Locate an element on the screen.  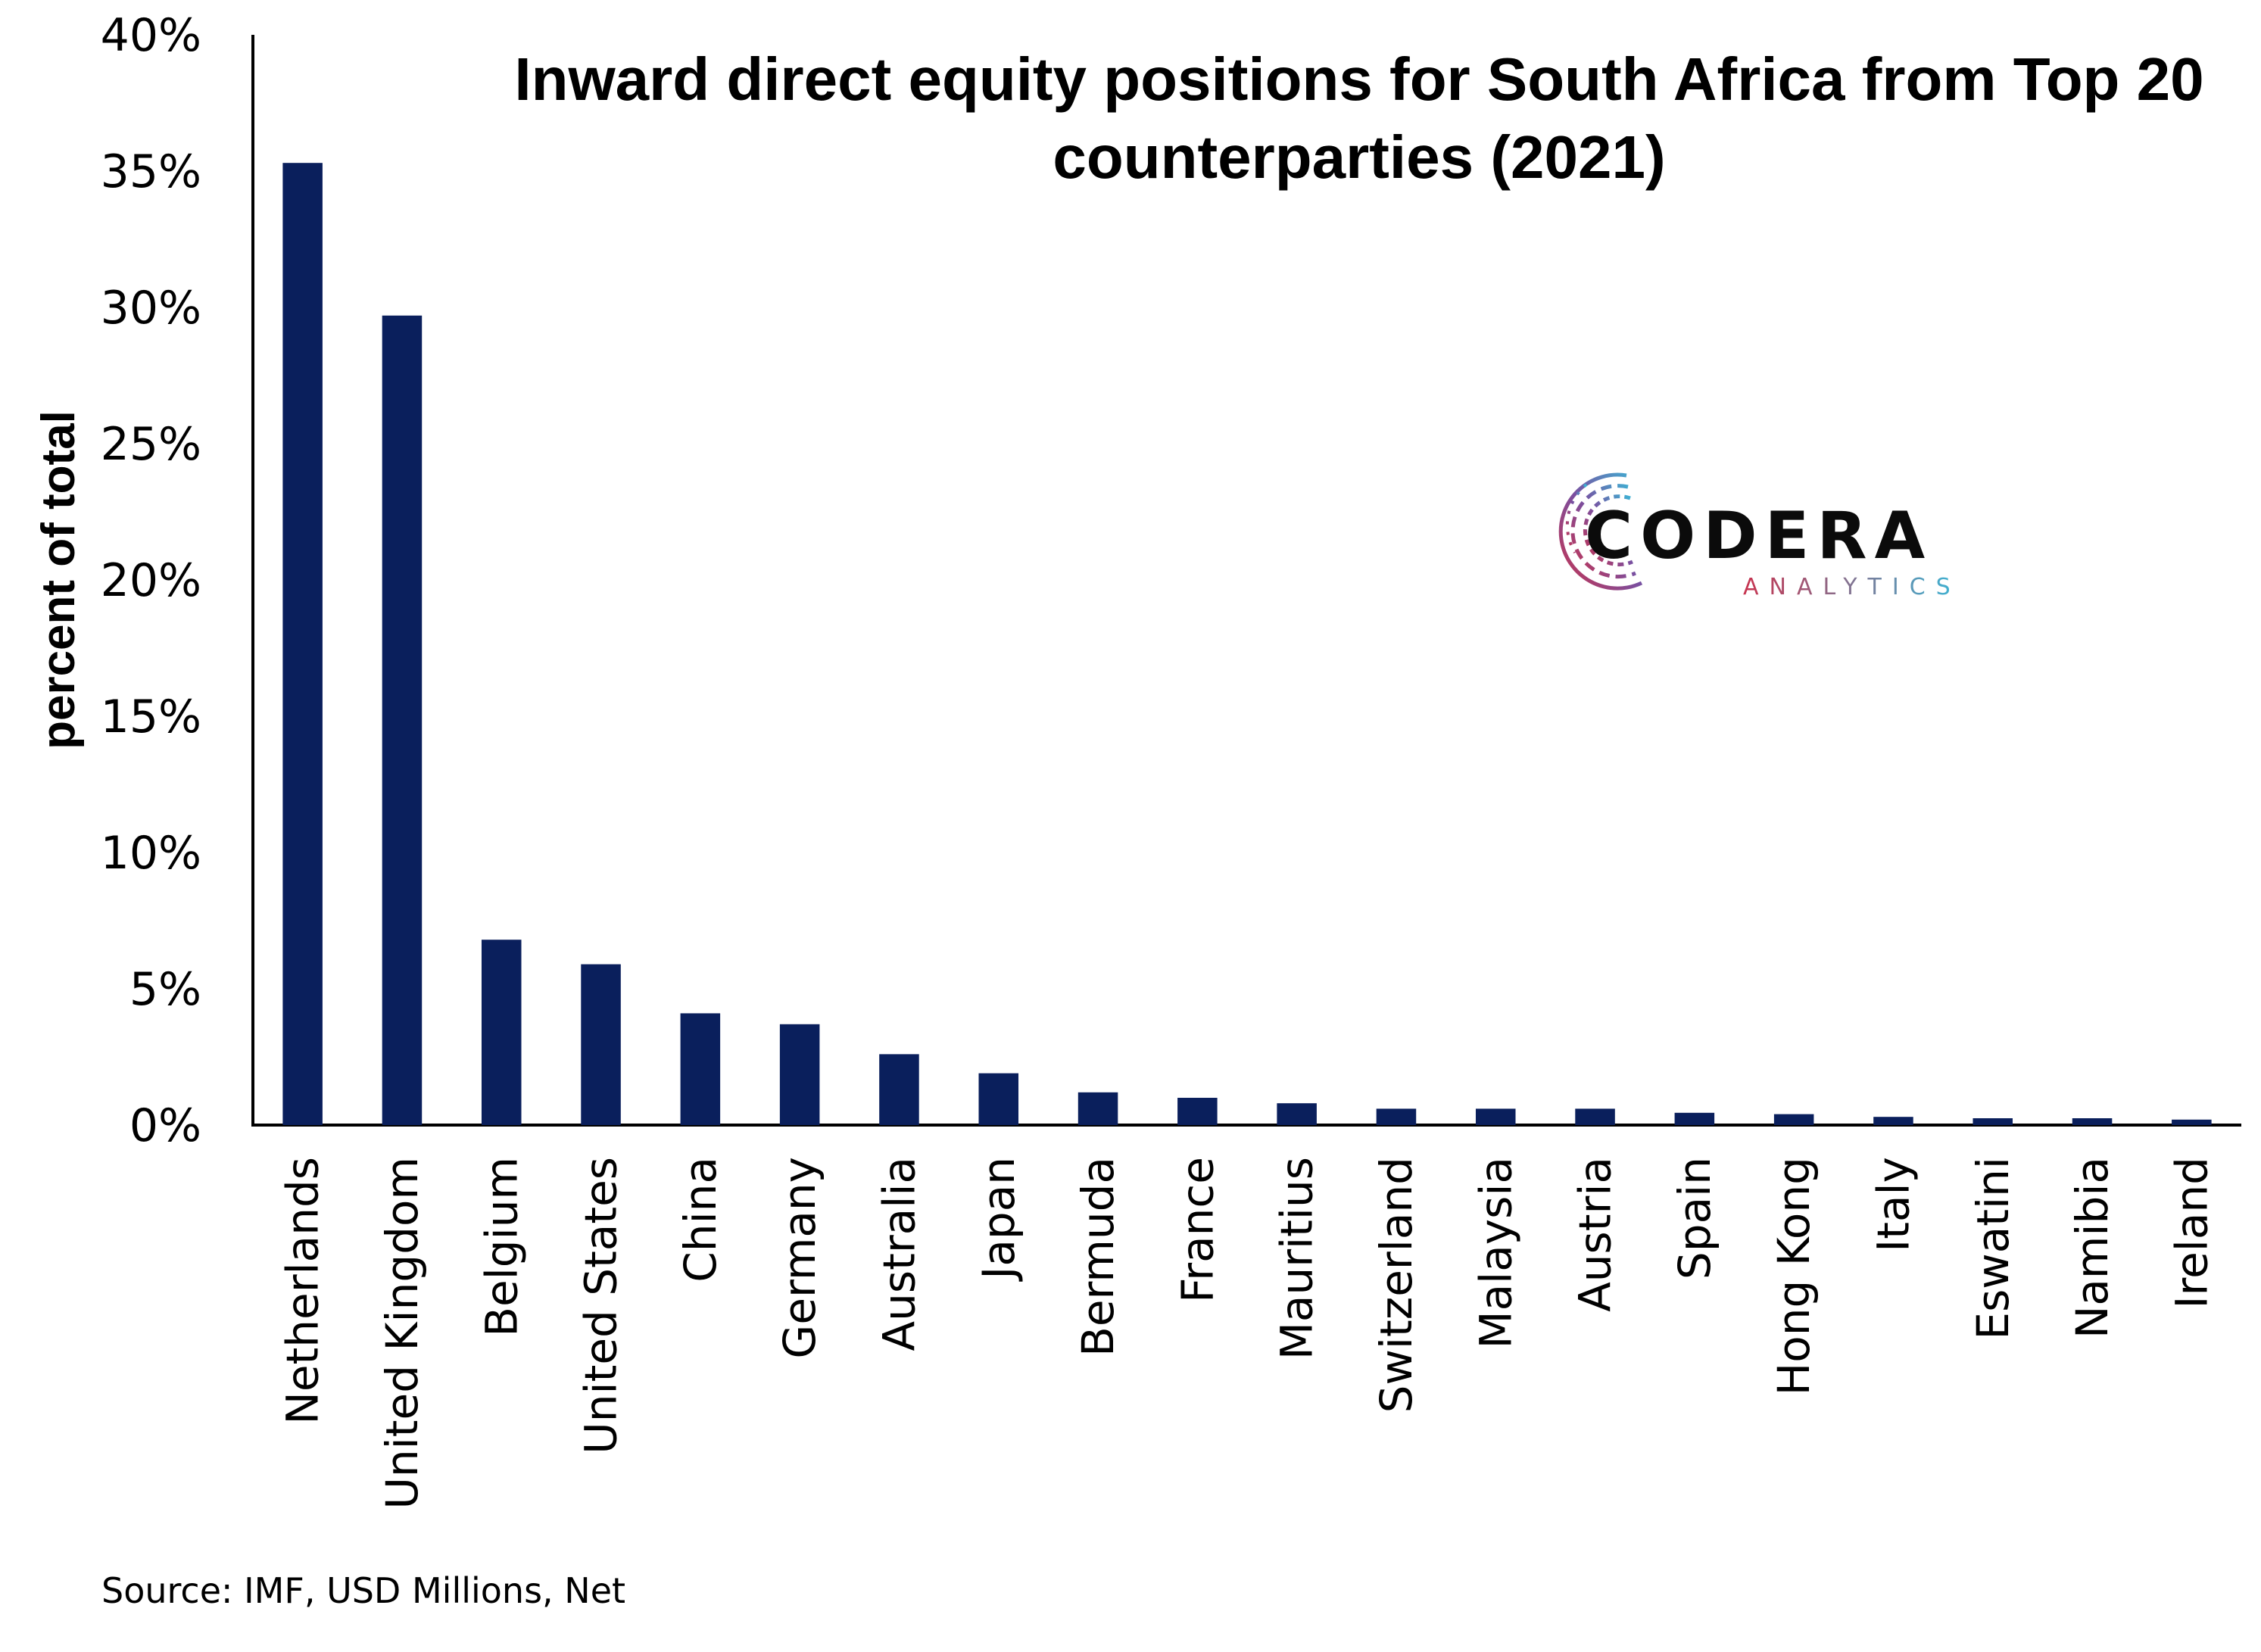
x-tick-label: Japan is located at coordinates (998, 1219).